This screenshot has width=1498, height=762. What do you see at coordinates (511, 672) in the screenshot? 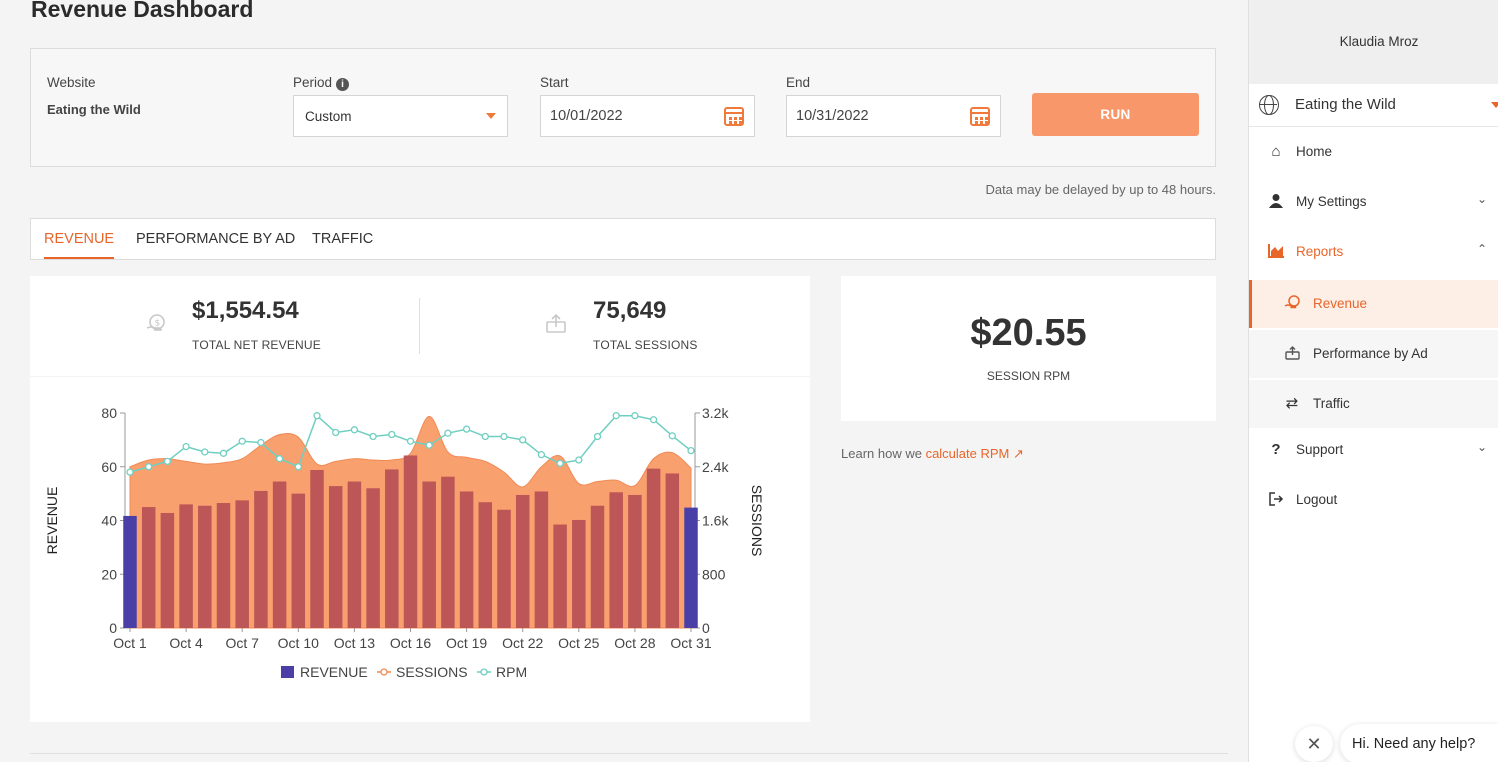
I see `legend-rpm-label: RPM` at bounding box center [511, 672].